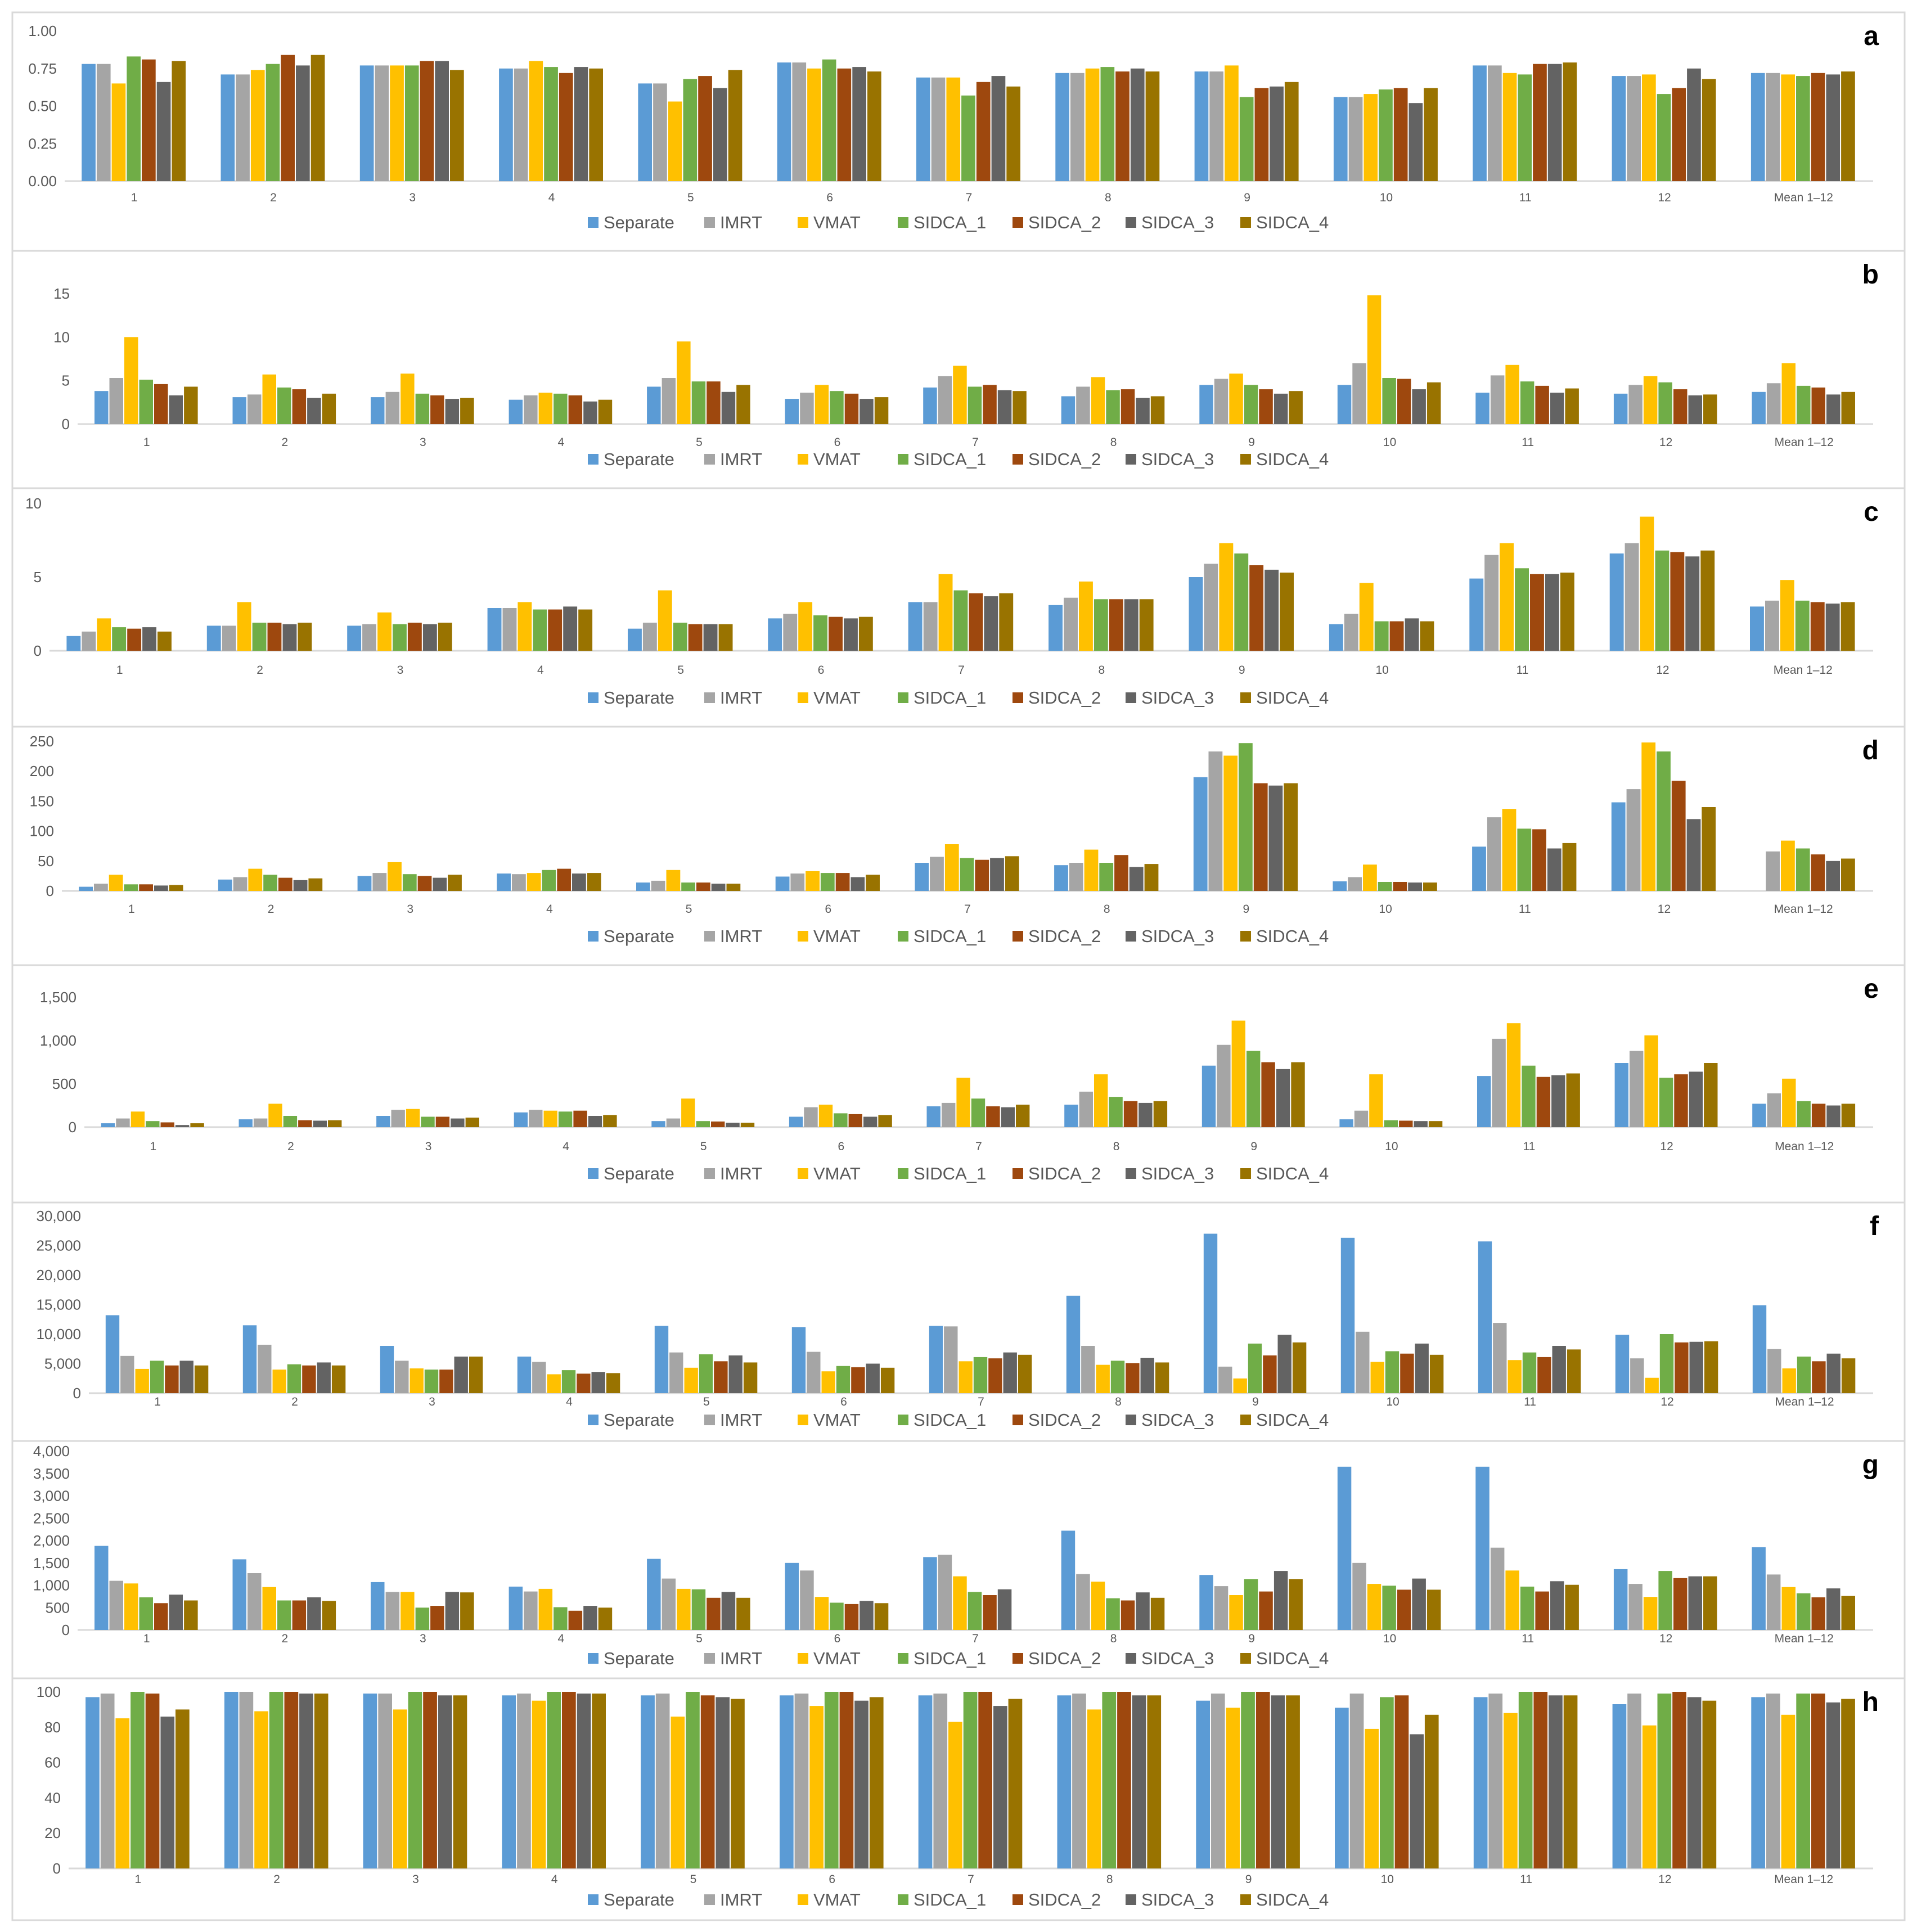  What do you see at coordinates (52, 1728) in the screenshot?
I see `y-tick-label: 80` at bounding box center [52, 1728].